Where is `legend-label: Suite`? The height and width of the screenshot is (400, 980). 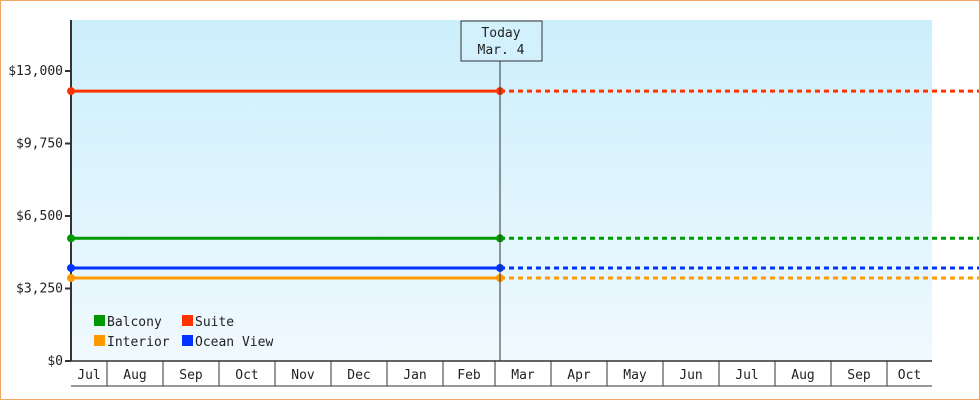
legend-label: Suite is located at coordinates (214, 322).